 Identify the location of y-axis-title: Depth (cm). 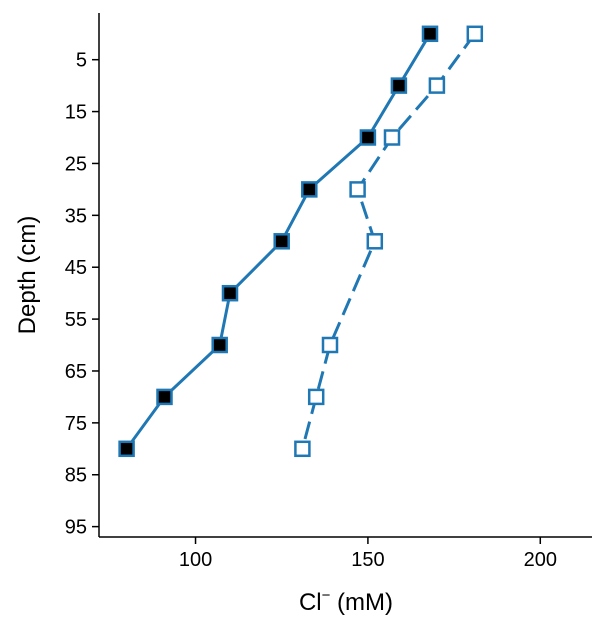
(27, 275).